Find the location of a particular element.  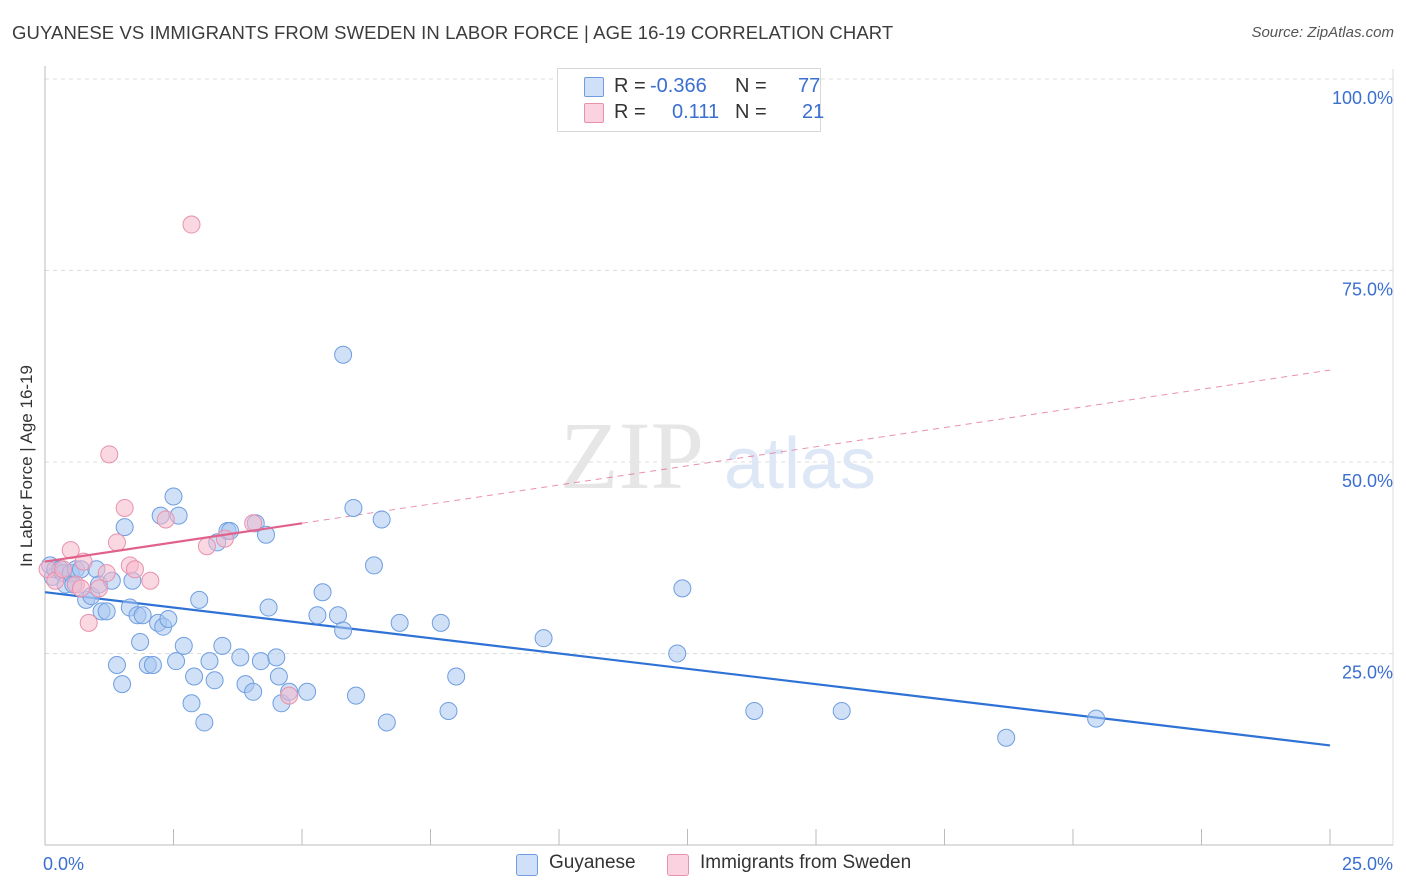

sweden-trend-extension is located at coordinates (816, 446).